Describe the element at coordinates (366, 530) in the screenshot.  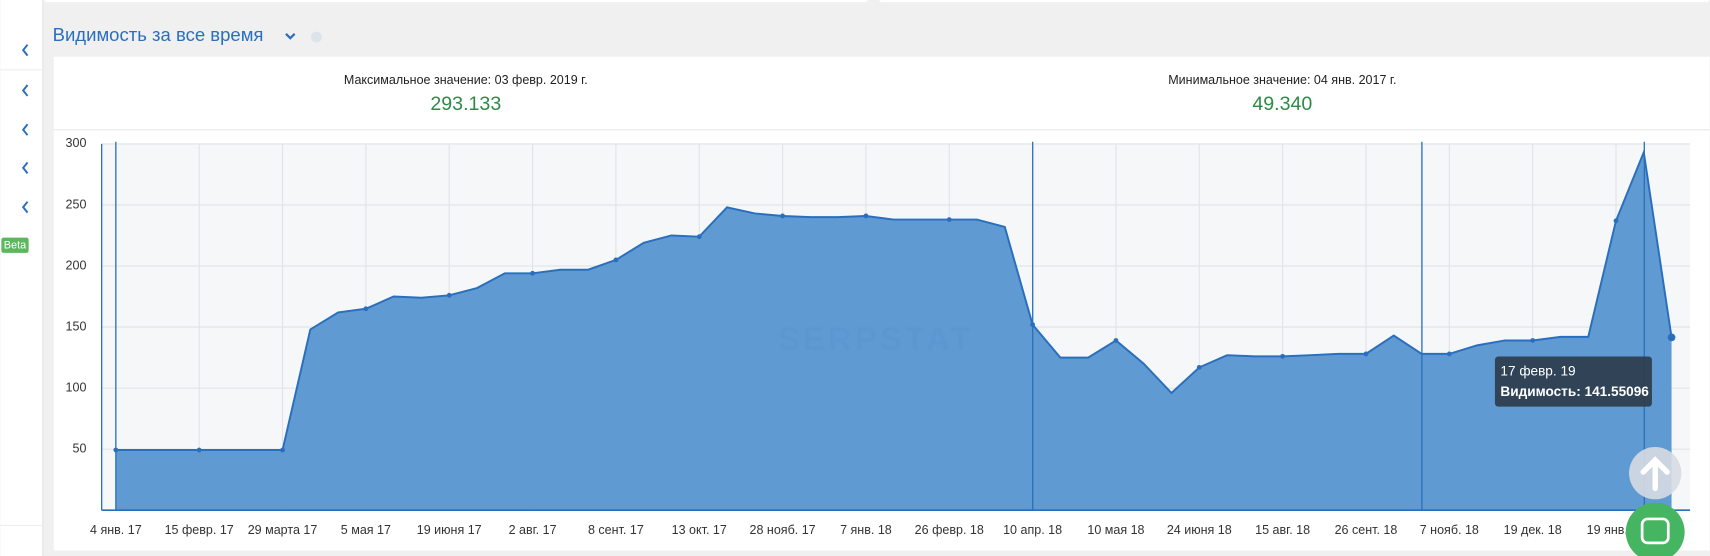
I see `x-tick-label: 5 мая 17` at that location.